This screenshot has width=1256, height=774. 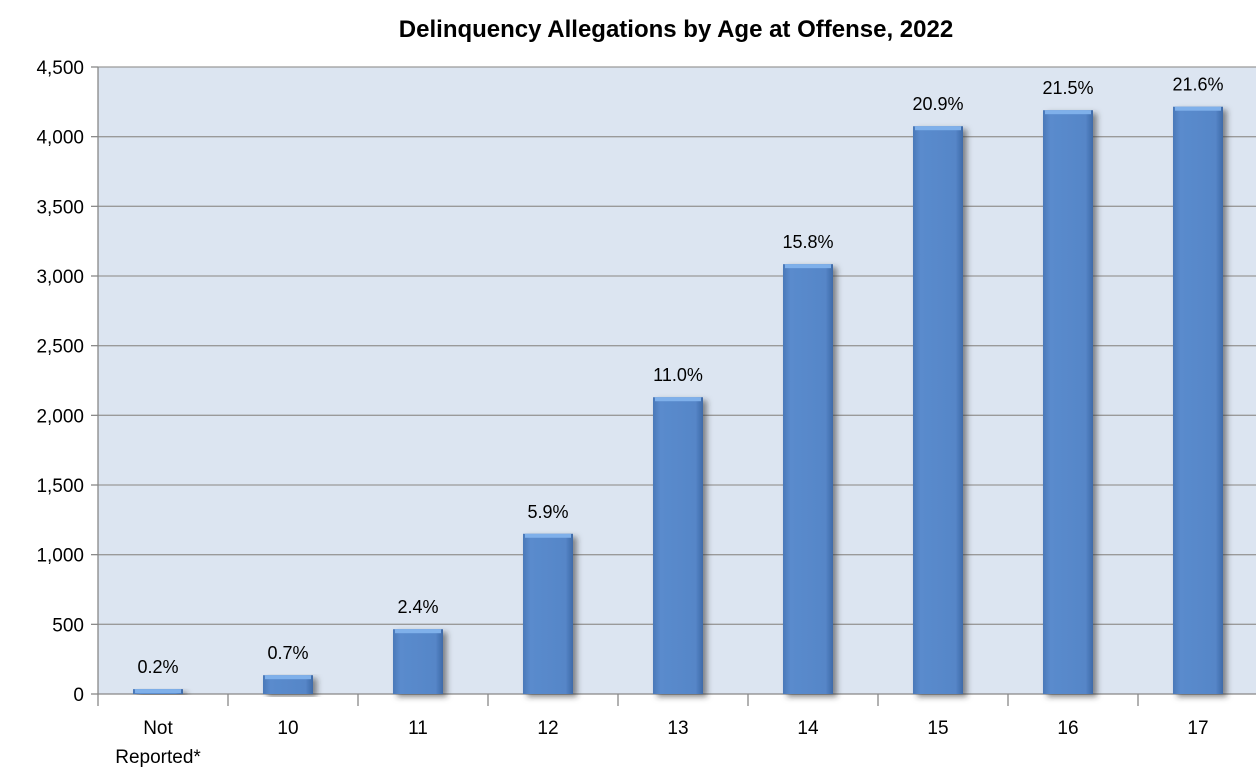 What do you see at coordinates (1197, 728) in the screenshot?
I see `x-tick-label: 17` at bounding box center [1197, 728].